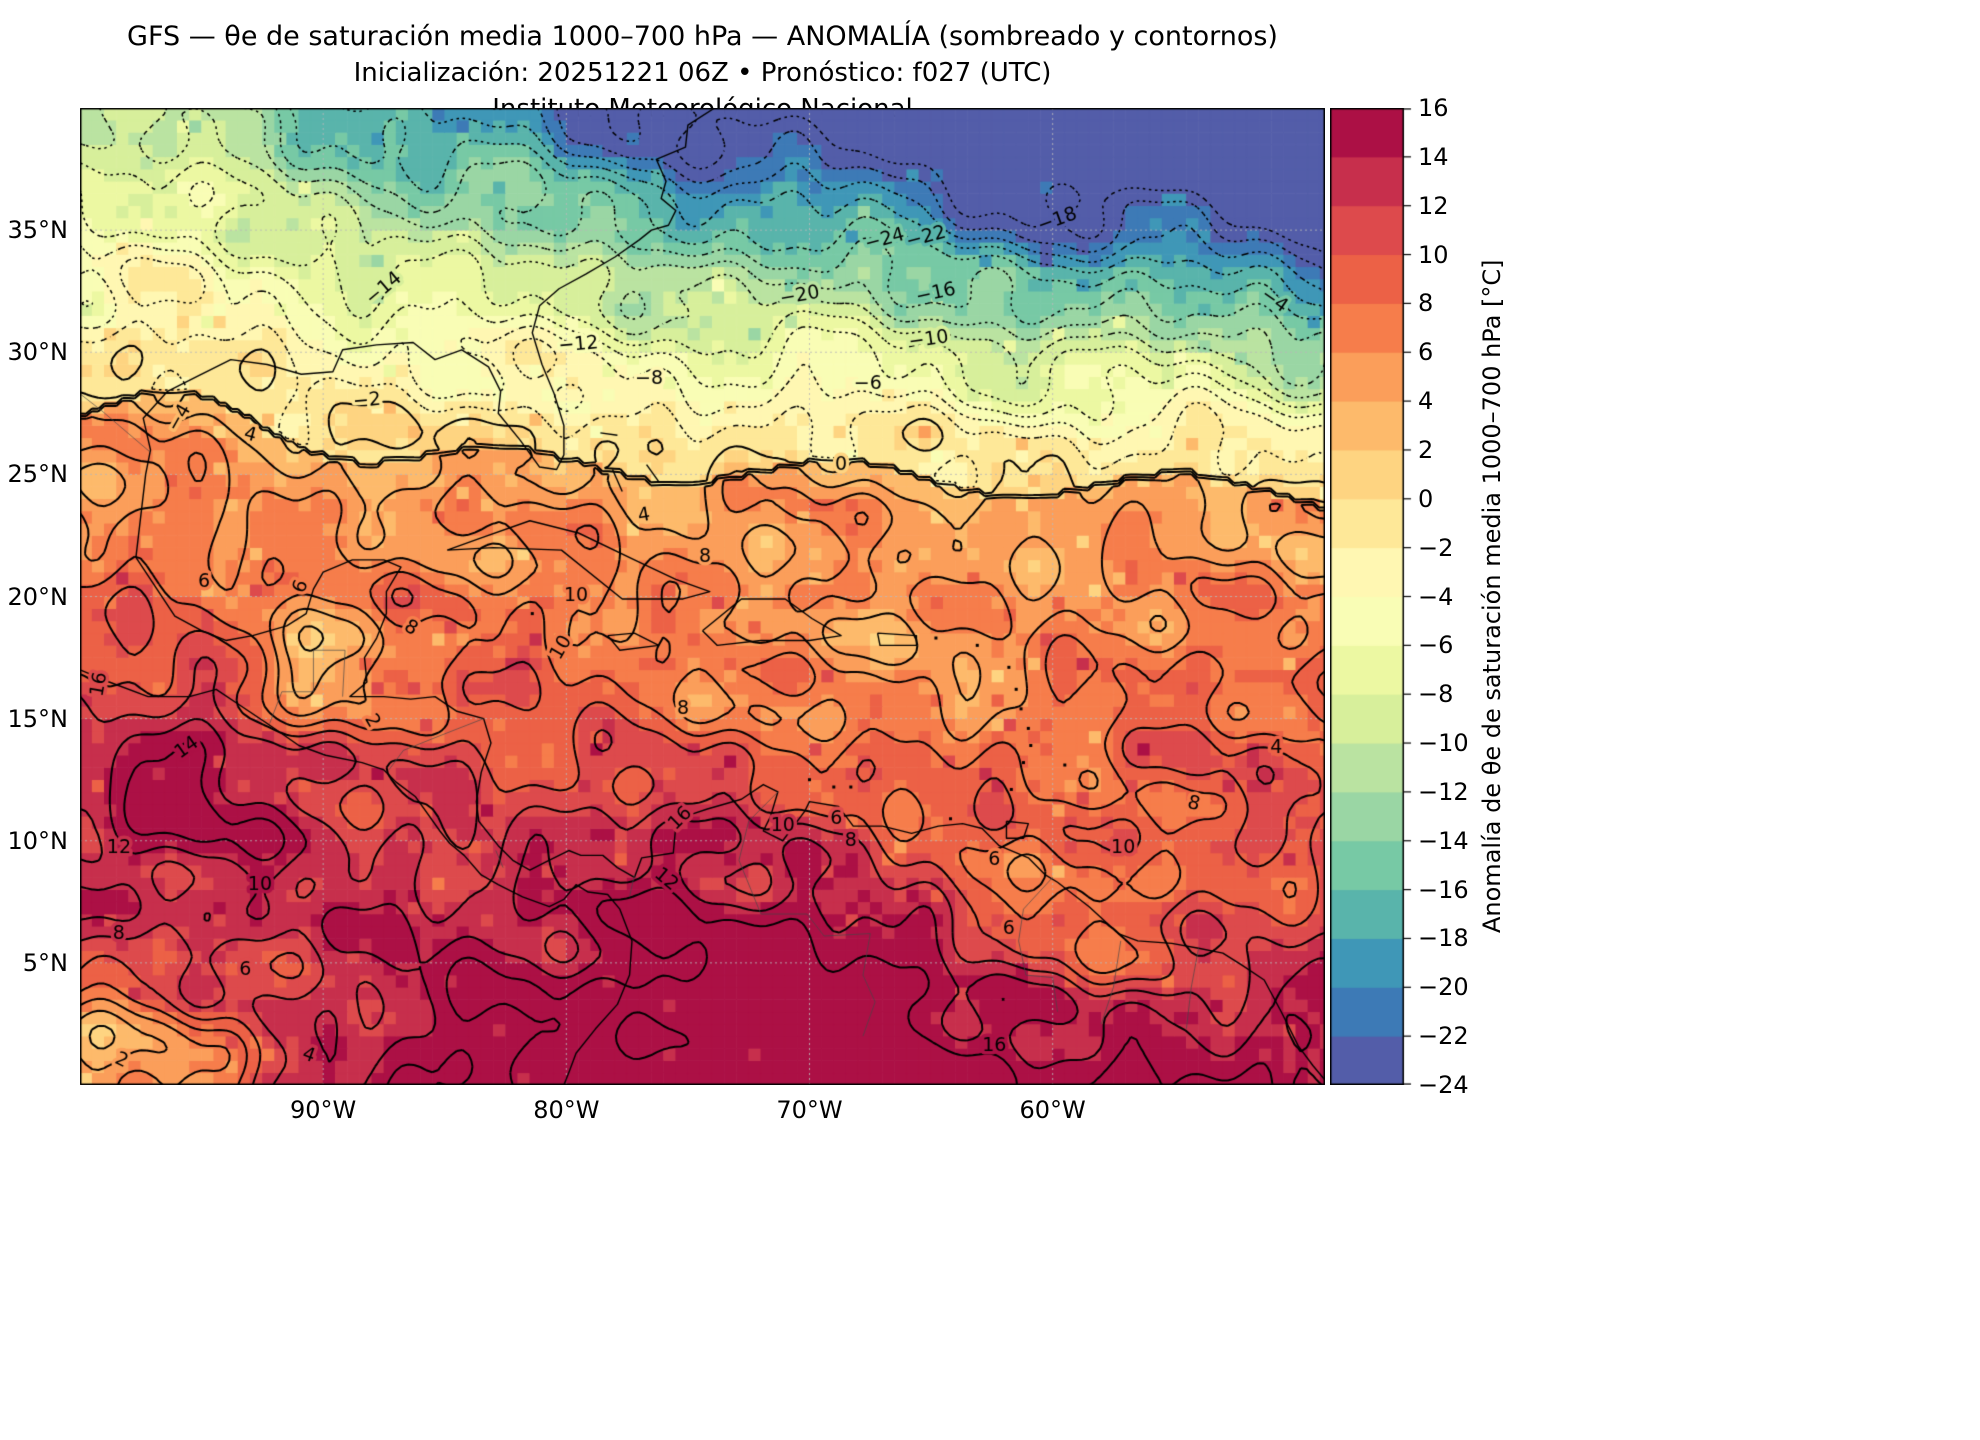 Image resolution: width=1980 pixels, height=1440 pixels. Describe the element at coordinates (1443, 1036) in the screenshot. I see `colorbar-tick-label: −22` at that location.